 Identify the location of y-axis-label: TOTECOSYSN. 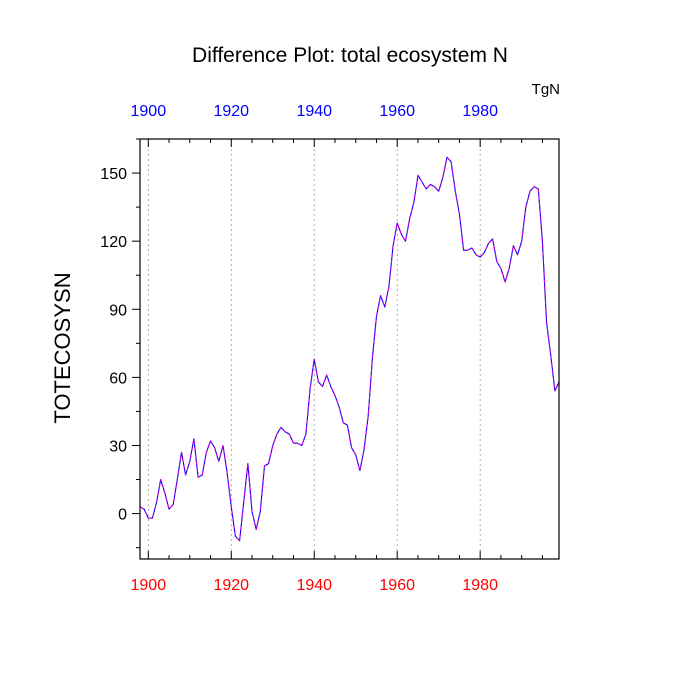
(62, 347).